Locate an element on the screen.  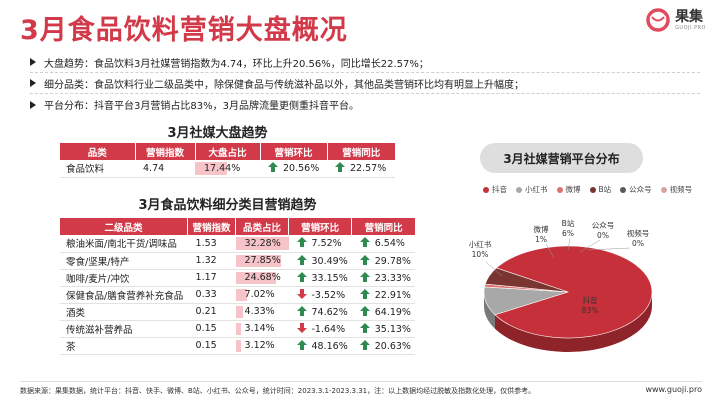
table-row: 零食/坚果/特产 1.32 27.85% 30.49% 29.78% is located at coordinates (237, 261).